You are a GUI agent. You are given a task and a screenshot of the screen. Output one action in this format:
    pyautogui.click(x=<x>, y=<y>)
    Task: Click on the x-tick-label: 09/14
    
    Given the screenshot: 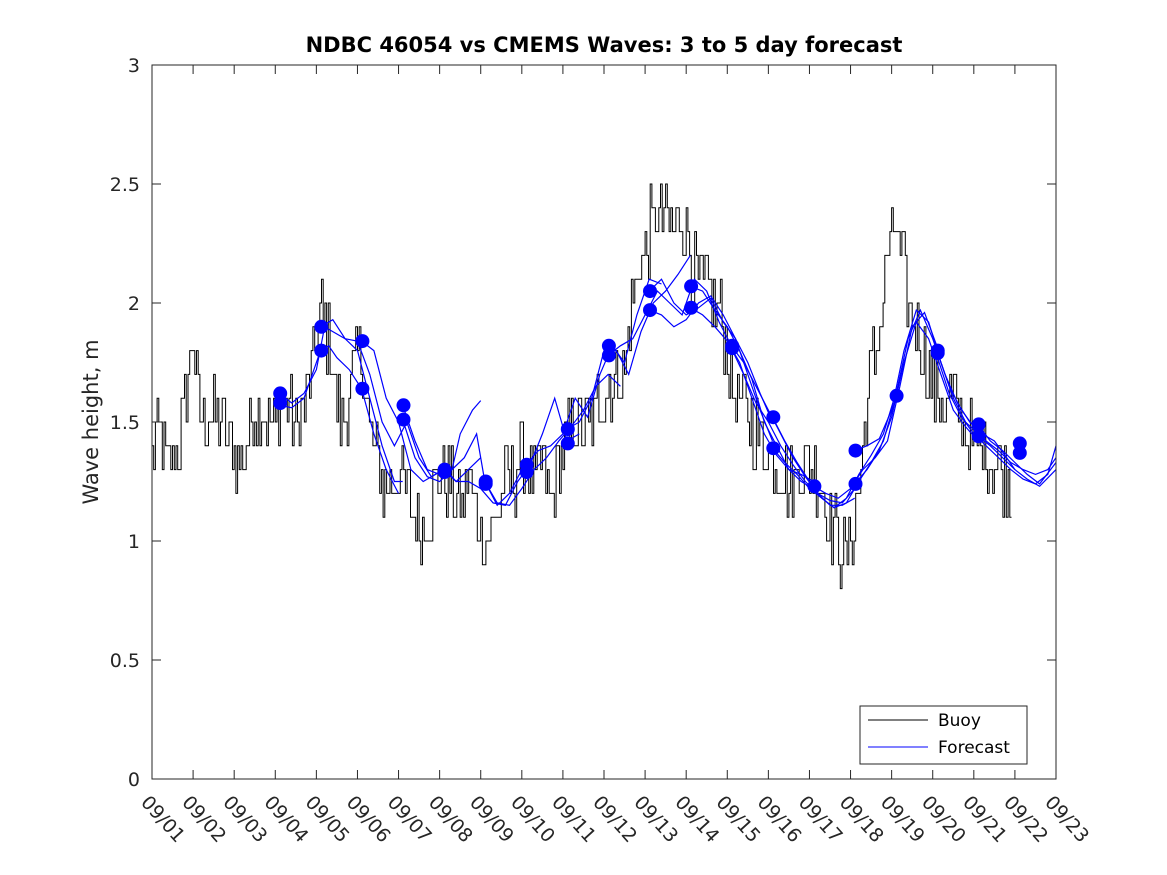 What is the action you would take?
    pyautogui.click(x=696, y=819)
    